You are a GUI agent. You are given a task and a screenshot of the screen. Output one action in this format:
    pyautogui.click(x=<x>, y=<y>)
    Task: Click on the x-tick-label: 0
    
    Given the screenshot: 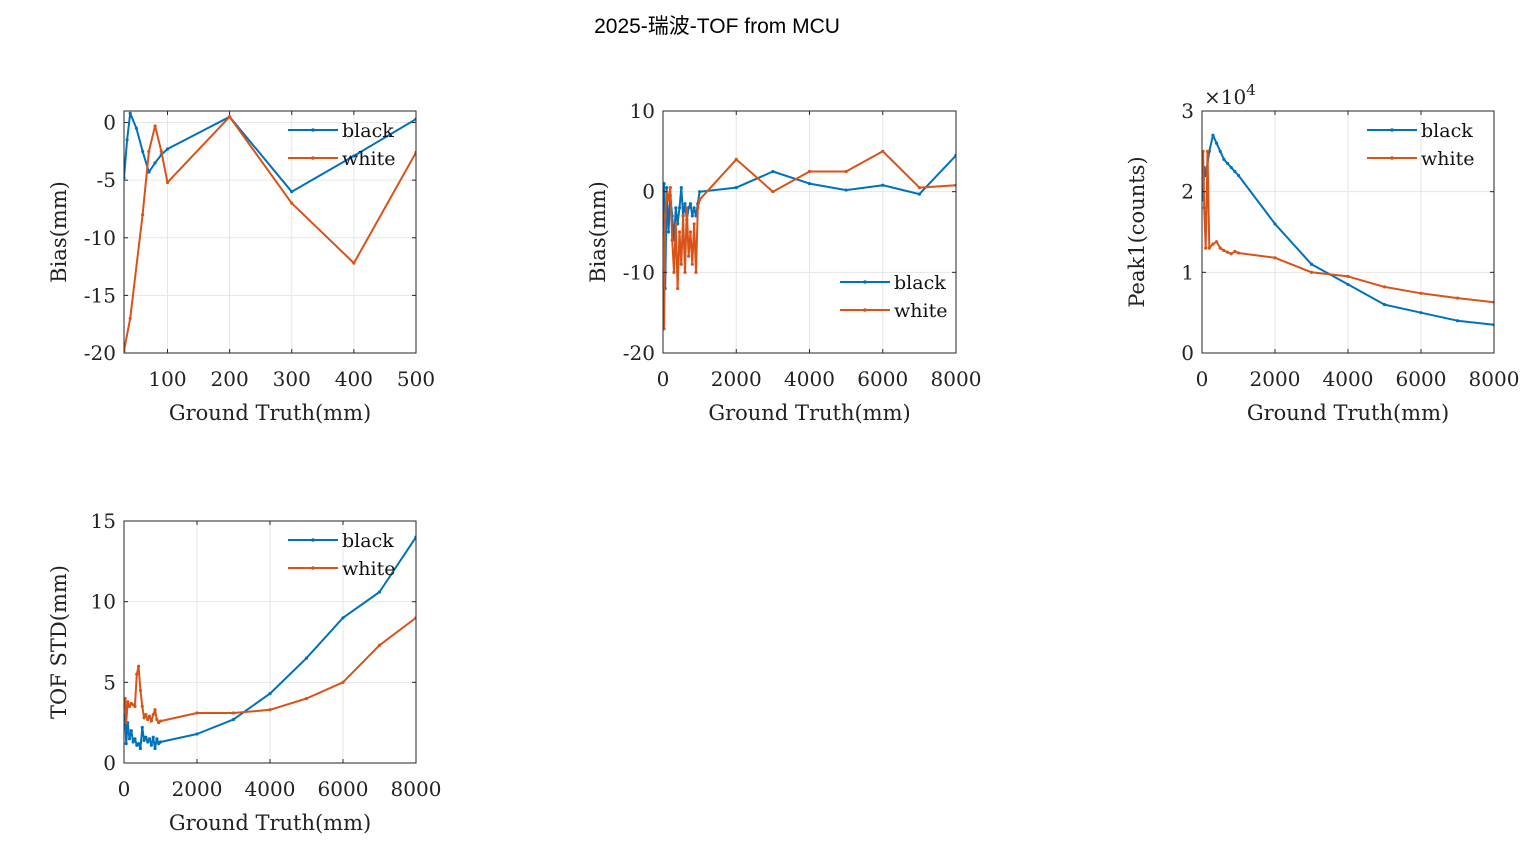 What is the action you would take?
    pyautogui.click(x=663, y=379)
    